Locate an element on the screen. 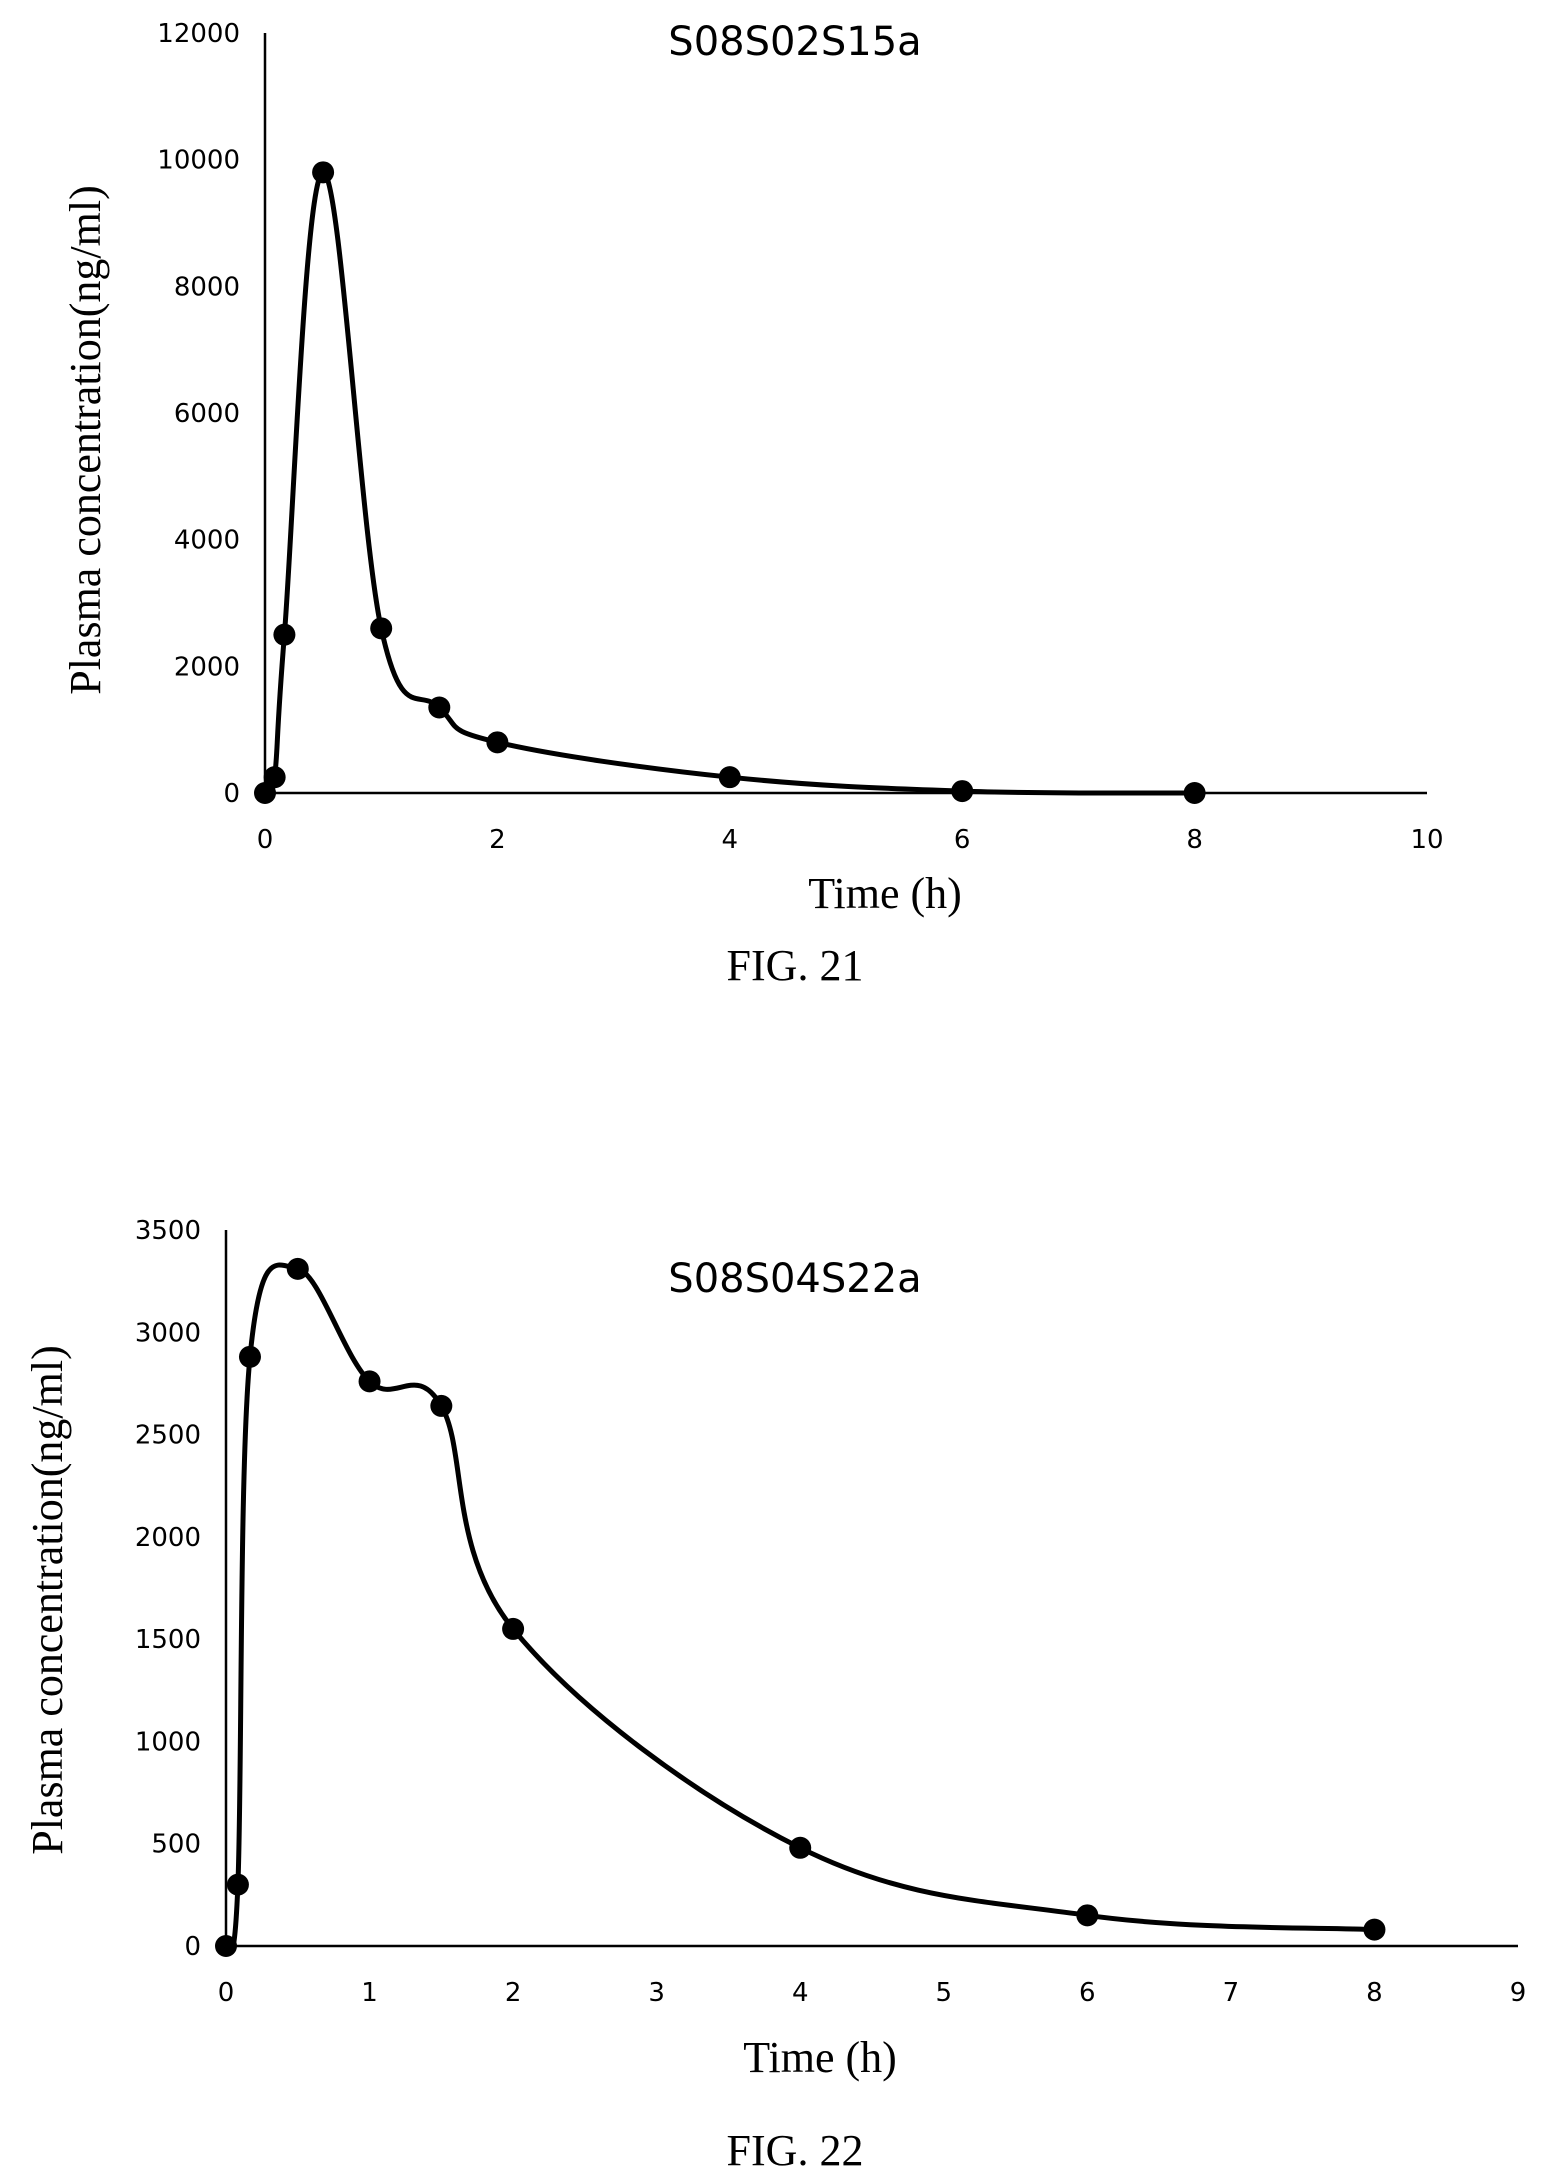 This screenshot has height=2184, width=1541. chart-title: S08S04S22a is located at coordinates (794, 1279).